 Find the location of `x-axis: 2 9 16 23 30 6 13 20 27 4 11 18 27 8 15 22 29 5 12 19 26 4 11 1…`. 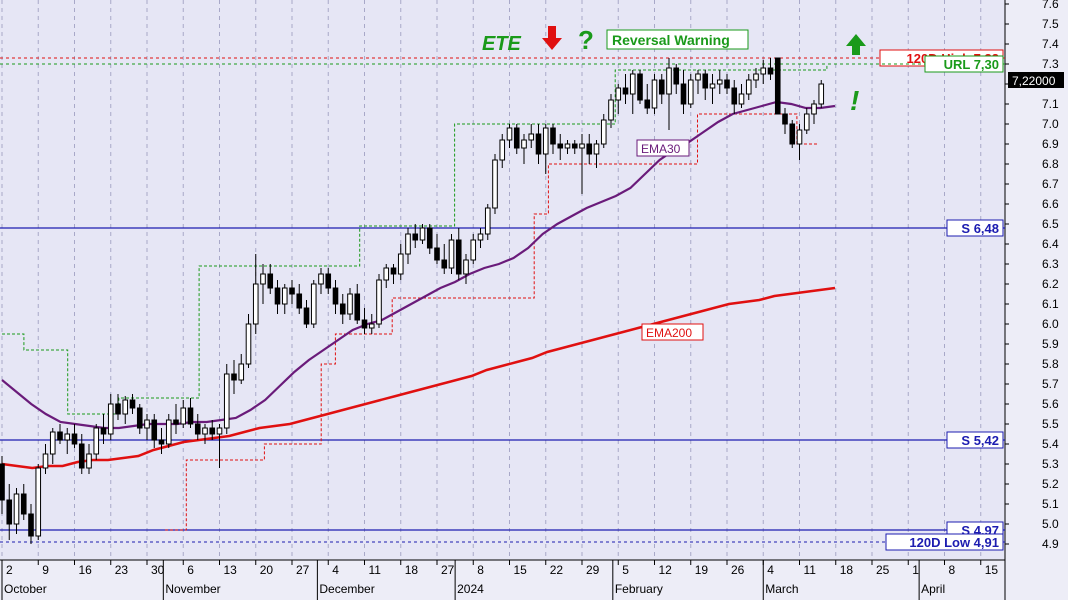

x-axis: 2 9 16 23 30 6 13 20 27 4 11 18 27 8 15 22 29 5 12 19 26 4 11 1… is located at coordinates (502, 579).